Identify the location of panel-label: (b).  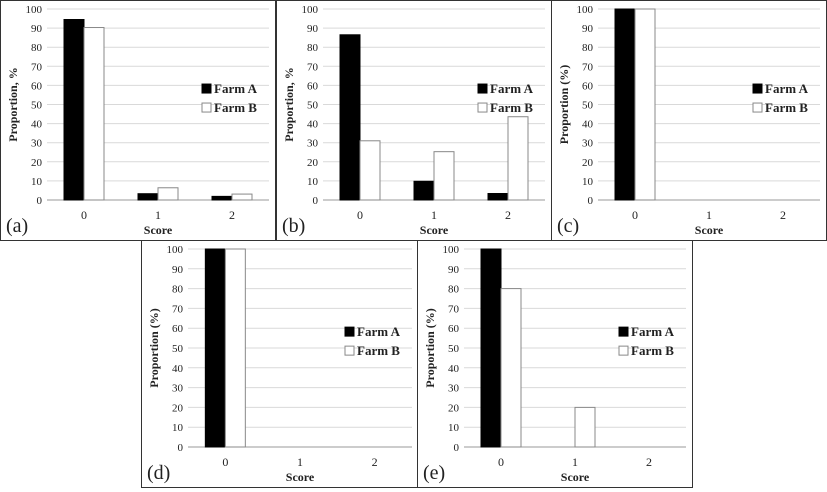
(293, 226).